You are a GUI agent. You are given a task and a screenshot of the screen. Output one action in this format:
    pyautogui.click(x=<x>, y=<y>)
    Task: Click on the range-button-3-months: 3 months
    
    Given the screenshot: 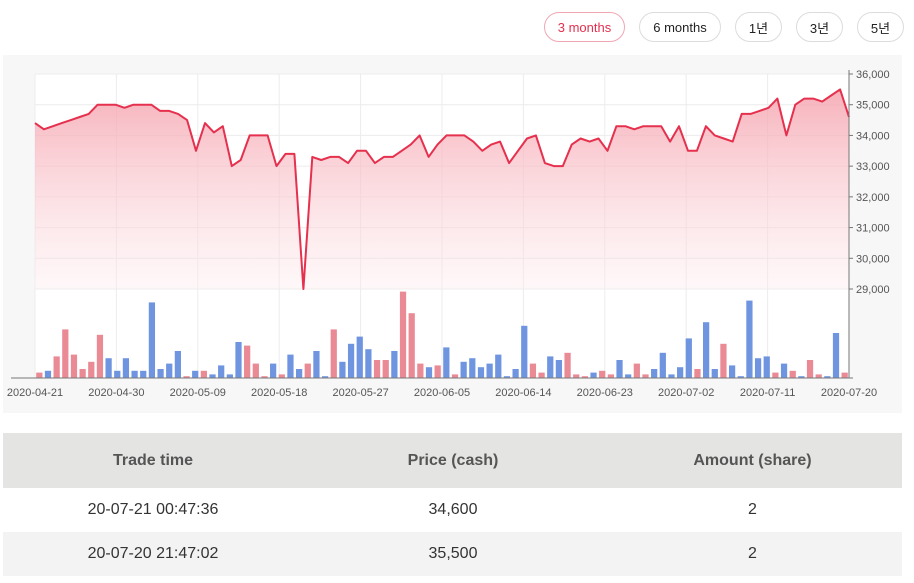 What is the action you would take?
    pyautogui.click(x=584, y=27)
    